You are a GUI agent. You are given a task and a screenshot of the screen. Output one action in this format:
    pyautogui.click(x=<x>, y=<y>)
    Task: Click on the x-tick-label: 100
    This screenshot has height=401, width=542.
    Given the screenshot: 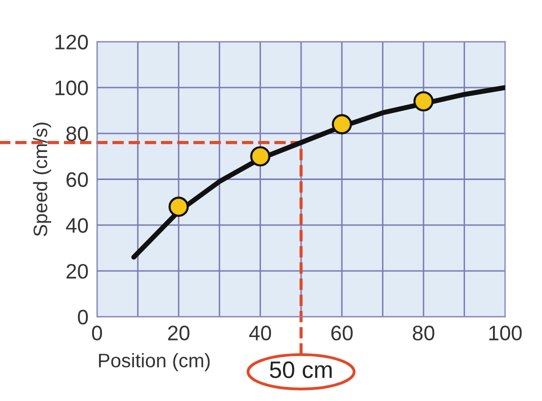 What is the action you would take?
    pyautogui.click(x=505, y=333)
    